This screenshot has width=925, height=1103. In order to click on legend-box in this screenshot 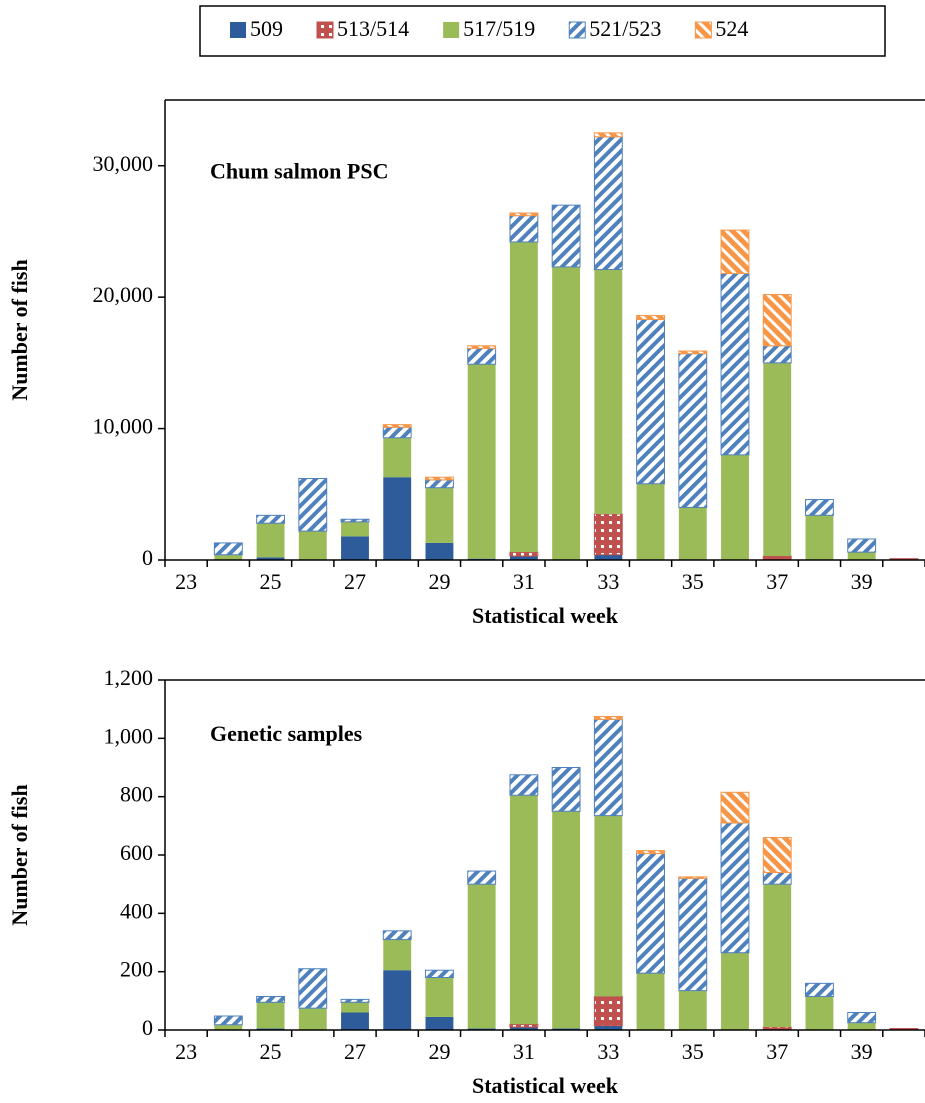, I will do `click(542, 31)`.